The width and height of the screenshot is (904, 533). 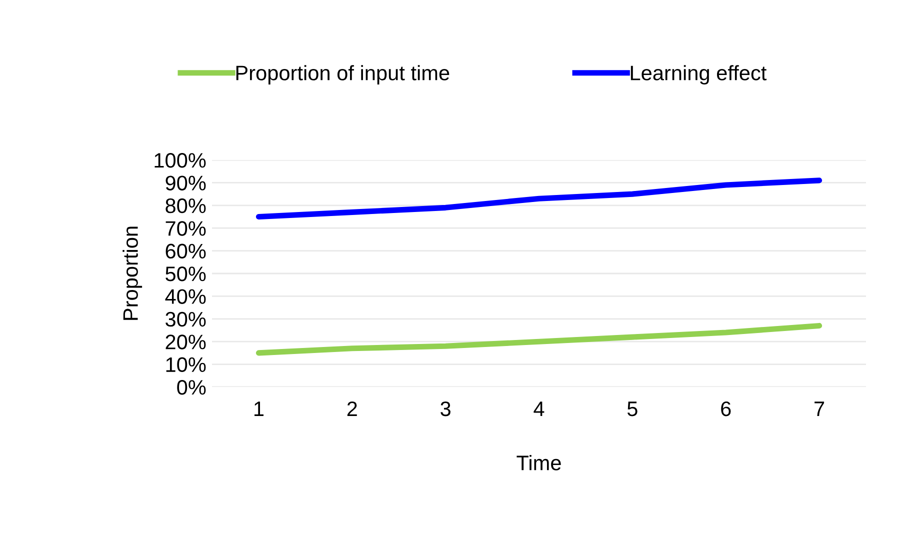 I want to click on y-tick-label: 30%, so click(x=186, y=319).